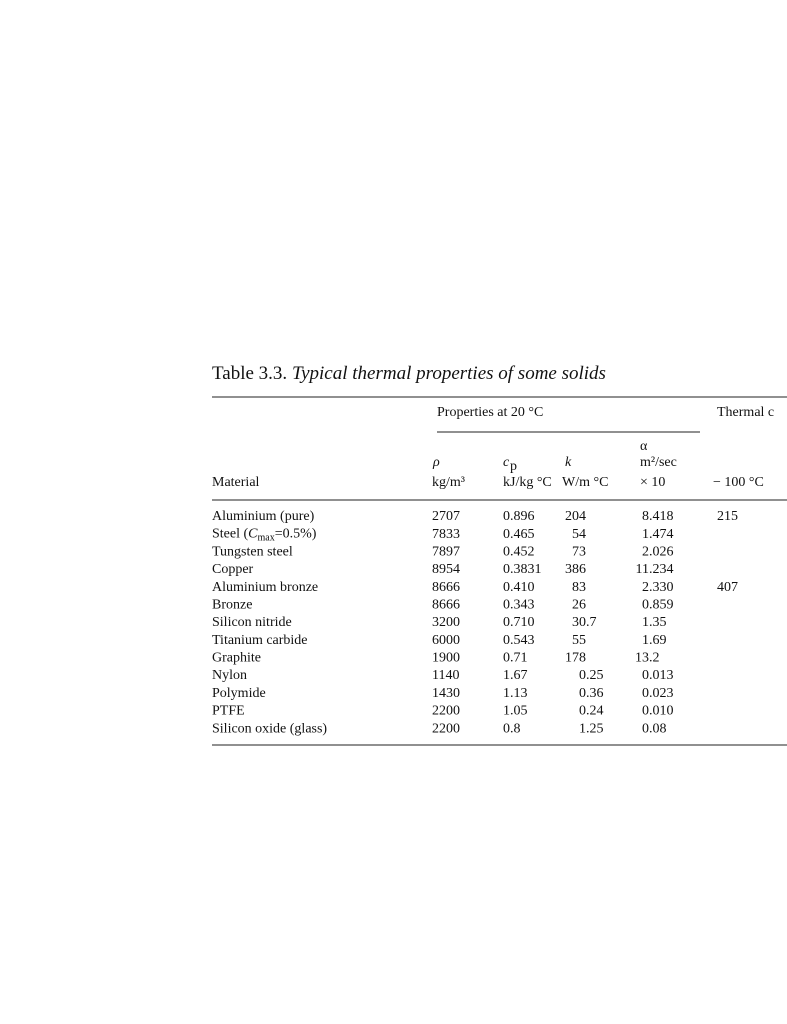 This screenshot has height=1024, width=787. Describe the element at coordinates (445, 675) in the screenshot. I see `cell: 1140` at that location.